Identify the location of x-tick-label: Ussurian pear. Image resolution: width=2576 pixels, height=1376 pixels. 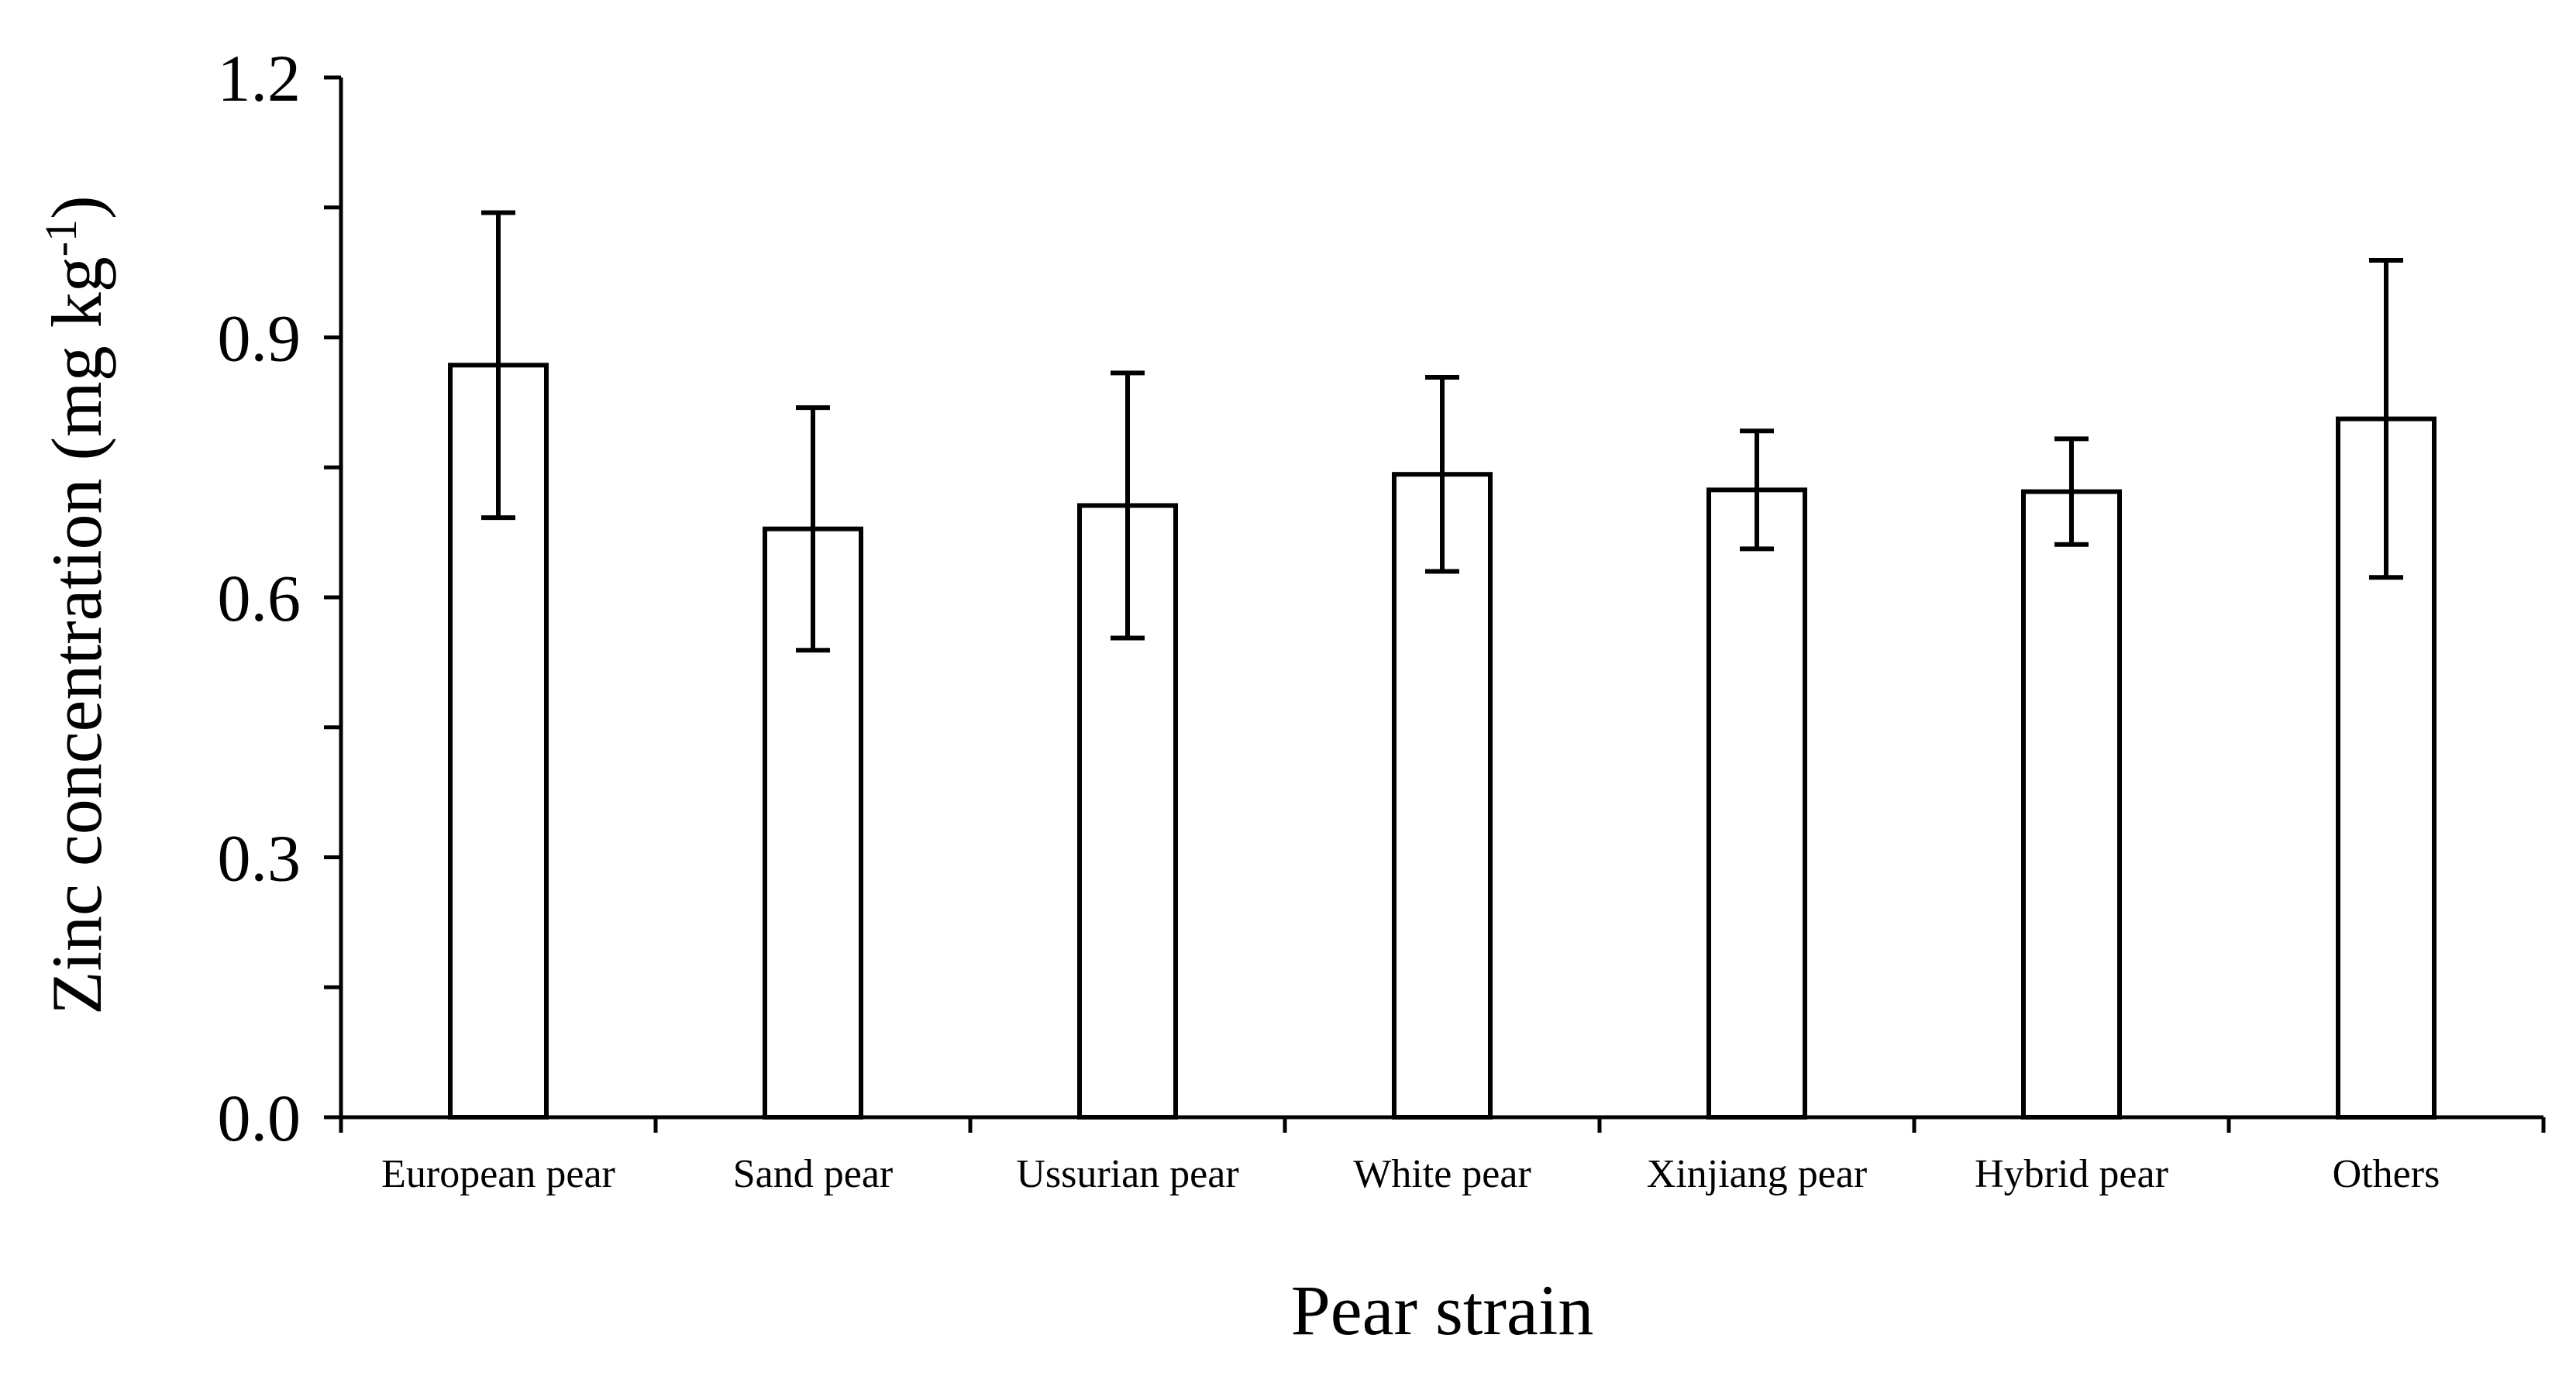
(1127, 1174).